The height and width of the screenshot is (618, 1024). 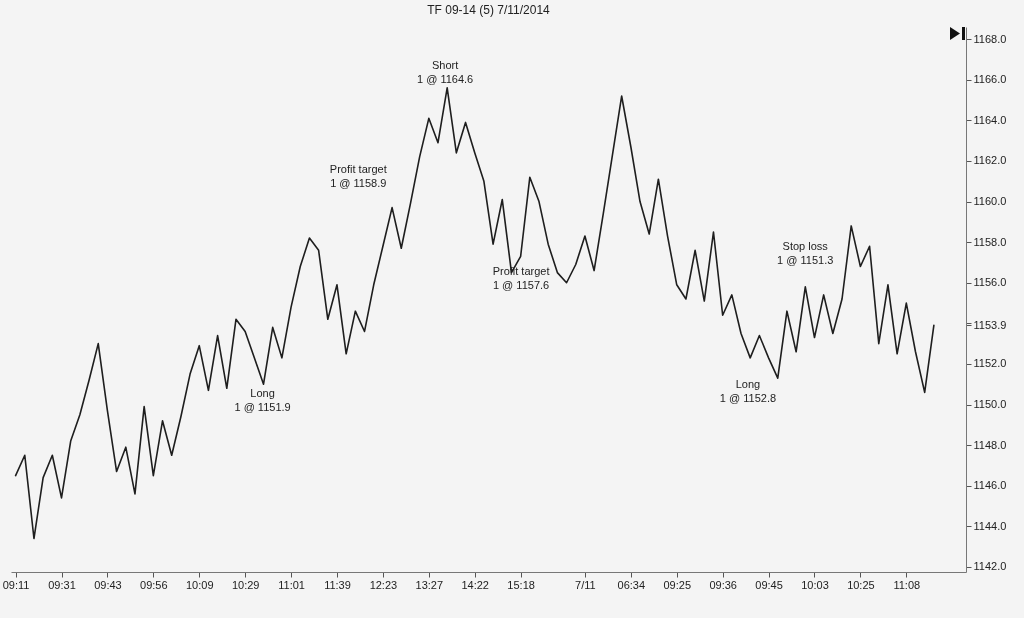 What do you see at coordinates (291, 584) in the screenshot?
I see `x-tick-label: 11:01` at bounding box center [291, 584].